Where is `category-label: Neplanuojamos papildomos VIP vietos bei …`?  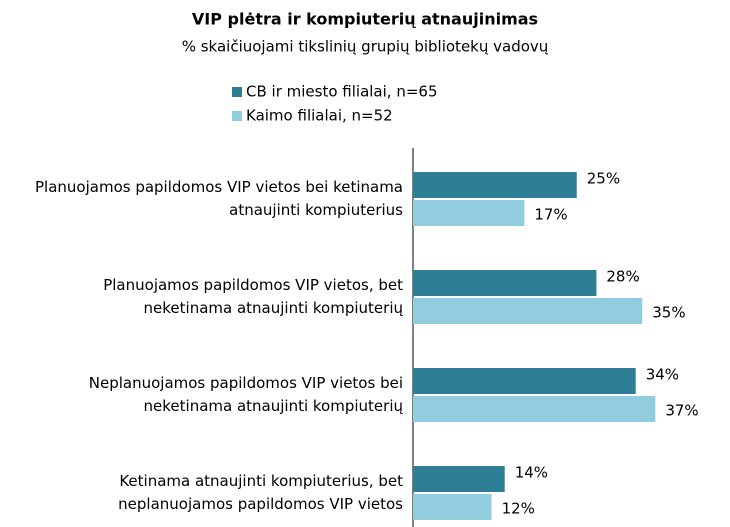 category-label: Neplanuojamos papildomos VIP vietos bei … is located at coordinates (245, 394).